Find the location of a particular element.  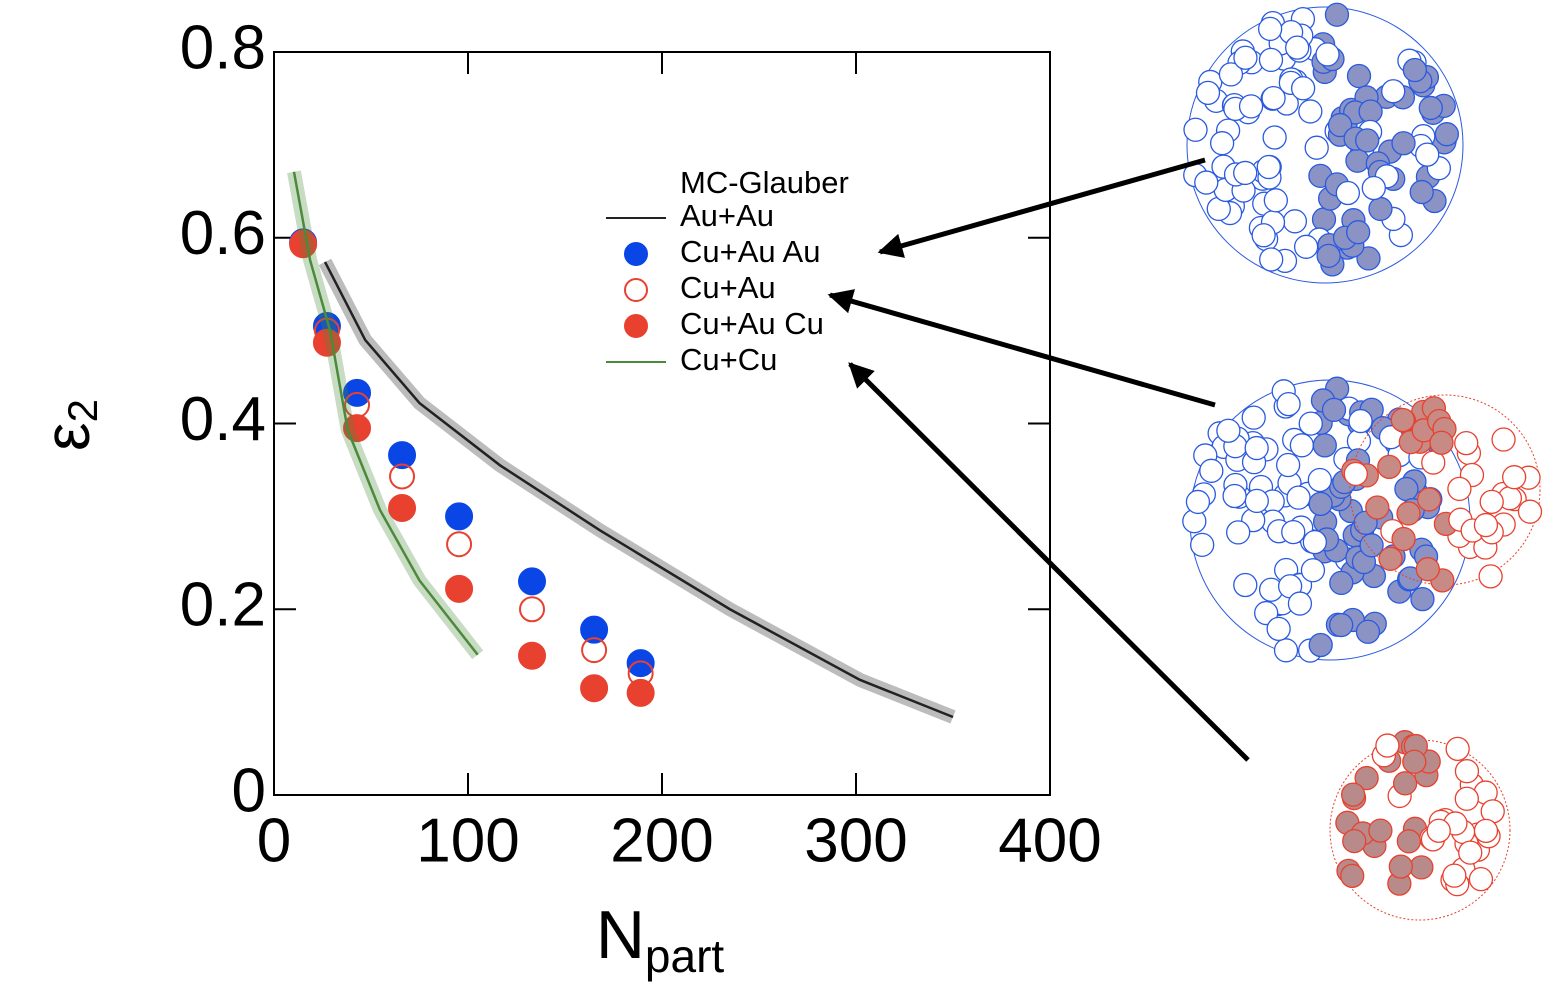

x-tick-label: 0 is located at coordinates (274, 840).